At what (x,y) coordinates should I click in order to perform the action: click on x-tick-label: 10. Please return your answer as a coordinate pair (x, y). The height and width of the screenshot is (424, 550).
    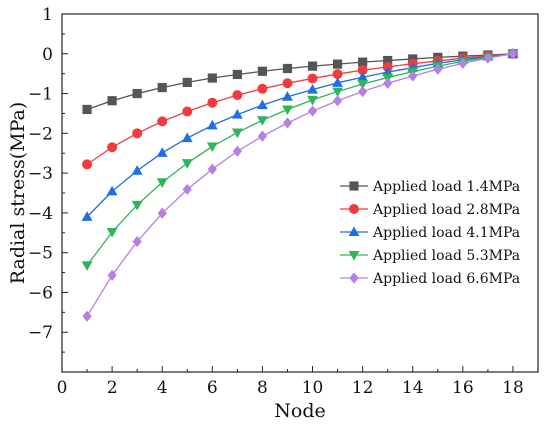
    Looking at the image, I should click on (313, 388).